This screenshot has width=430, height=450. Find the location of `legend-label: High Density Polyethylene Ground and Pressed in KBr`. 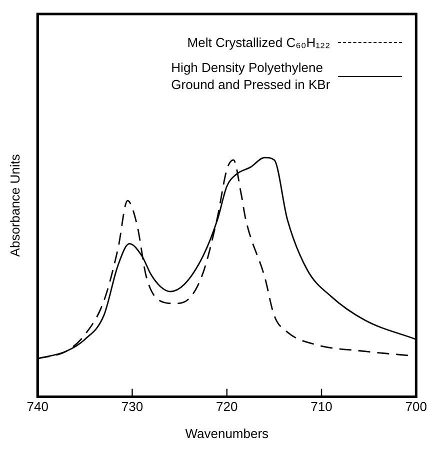

legend-label: High Density Polyethylene Ground and Pressed in KBr is located at coordinates (250, 76).